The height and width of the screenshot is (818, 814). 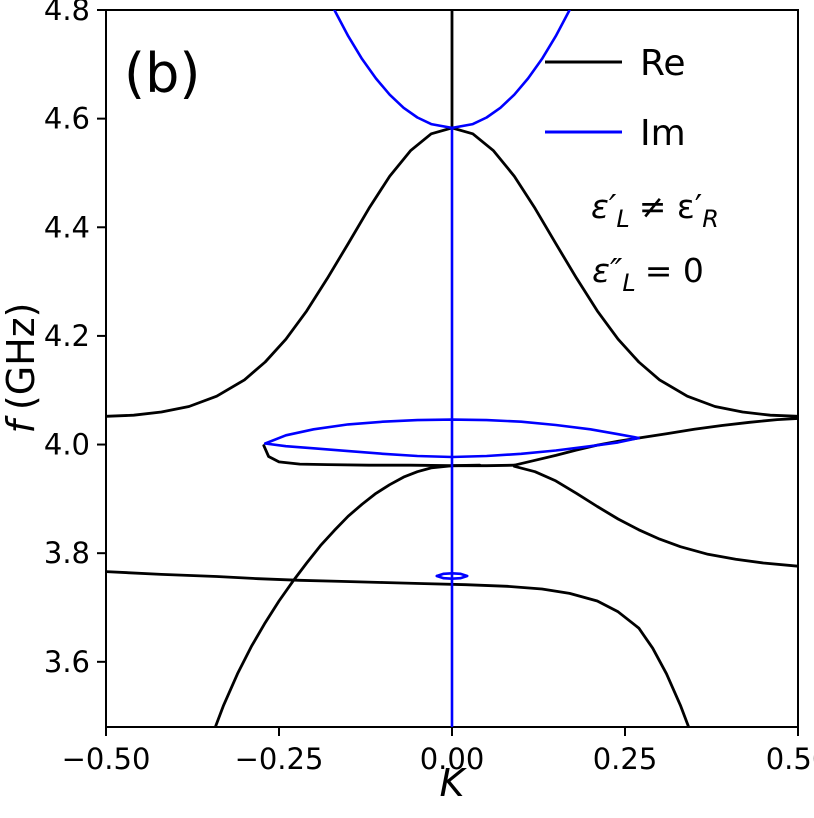 What do you see at coordinates (67, 336) in the screenshot?
I see `y-tick-label: 4.2` at bounding box center [67, 336].